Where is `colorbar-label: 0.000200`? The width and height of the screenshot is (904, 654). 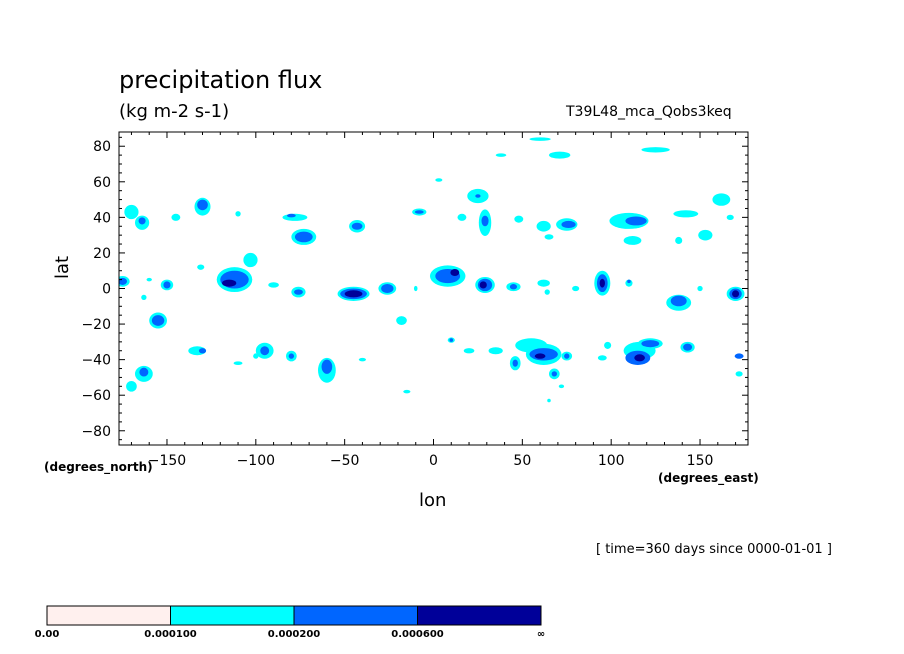
colorbar-label: 0.000200 is located at coordinates (294, 634).